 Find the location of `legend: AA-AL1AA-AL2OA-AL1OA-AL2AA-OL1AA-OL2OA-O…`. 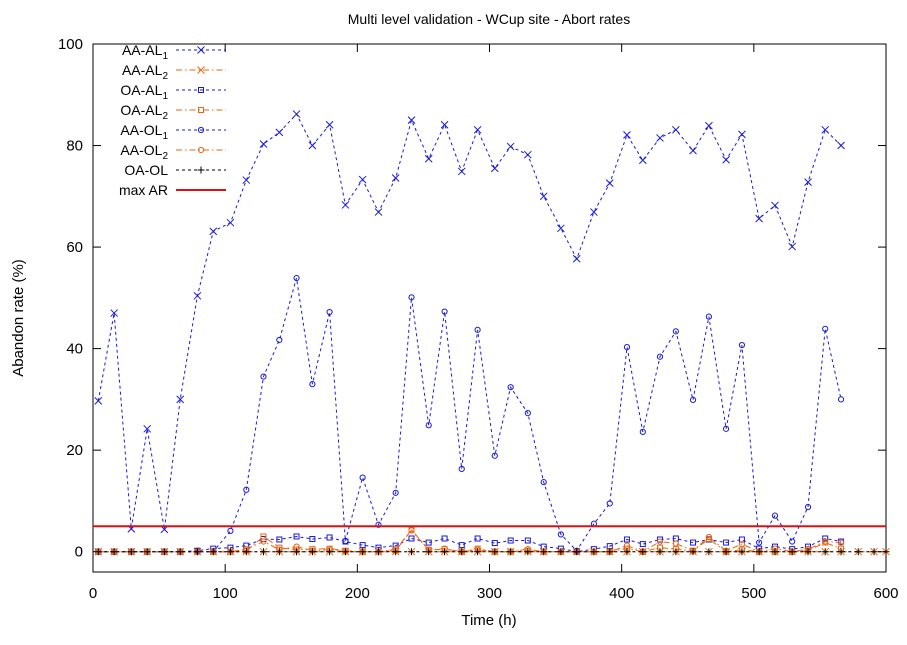

legend: AA-AL1AA-AL2OA-AL1OA-AL2AA-OL1AA-OL2OA-O… is located at coordinates (172, 120).